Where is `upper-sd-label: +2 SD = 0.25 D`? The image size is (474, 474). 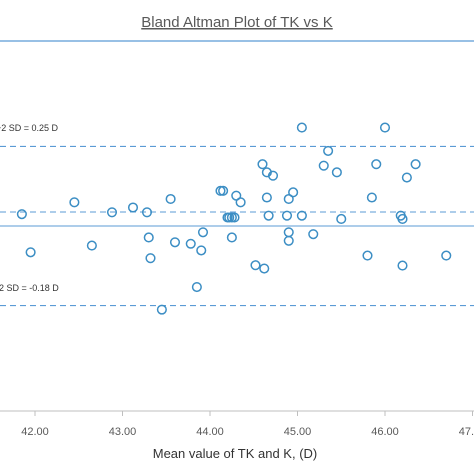
upper-sd-label: +2 SD = 0.25 D is located at coordinates (29, 128).